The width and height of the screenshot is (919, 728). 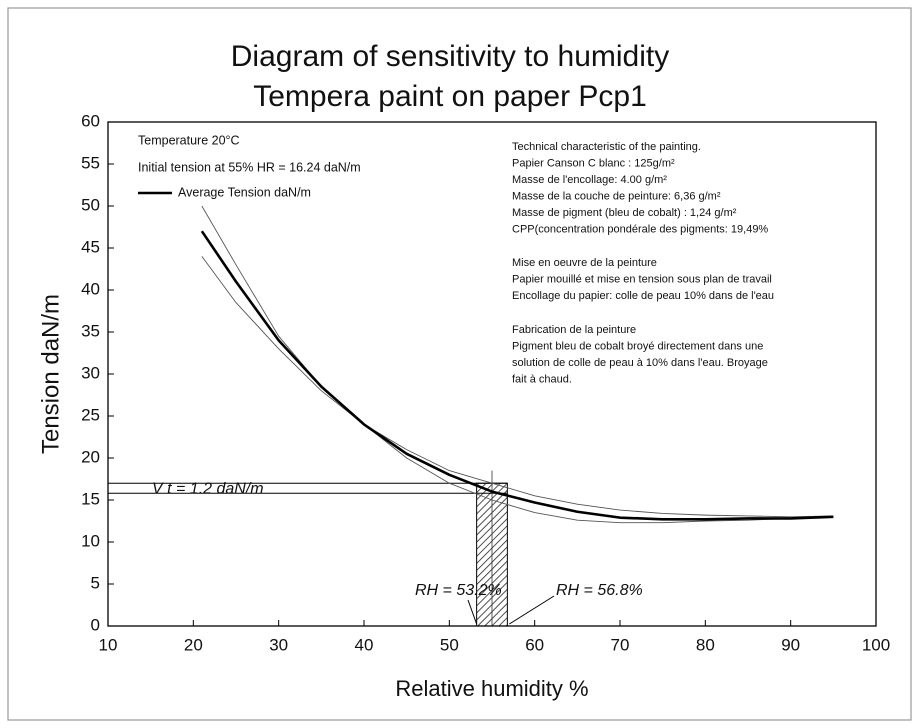 What do you see at coordinates (90, 456) in the screenshot?
I see `y-tick-label: 20` at bounding box center [90, 456].